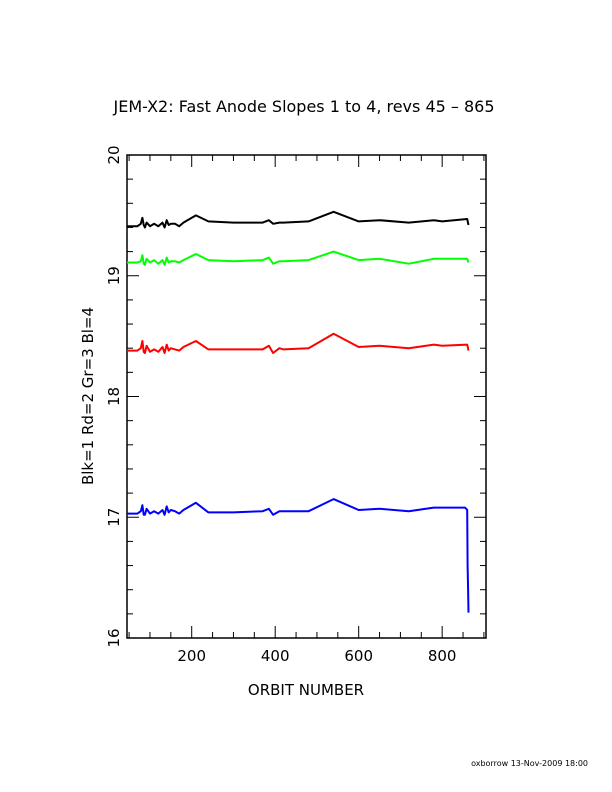 Image resolution: width=612 pixels, height=792 pixels. What do you see at coordinates (114, 275) in the screenshot?
I see `y-tick-label: 19` at bounding box center [114, 275].